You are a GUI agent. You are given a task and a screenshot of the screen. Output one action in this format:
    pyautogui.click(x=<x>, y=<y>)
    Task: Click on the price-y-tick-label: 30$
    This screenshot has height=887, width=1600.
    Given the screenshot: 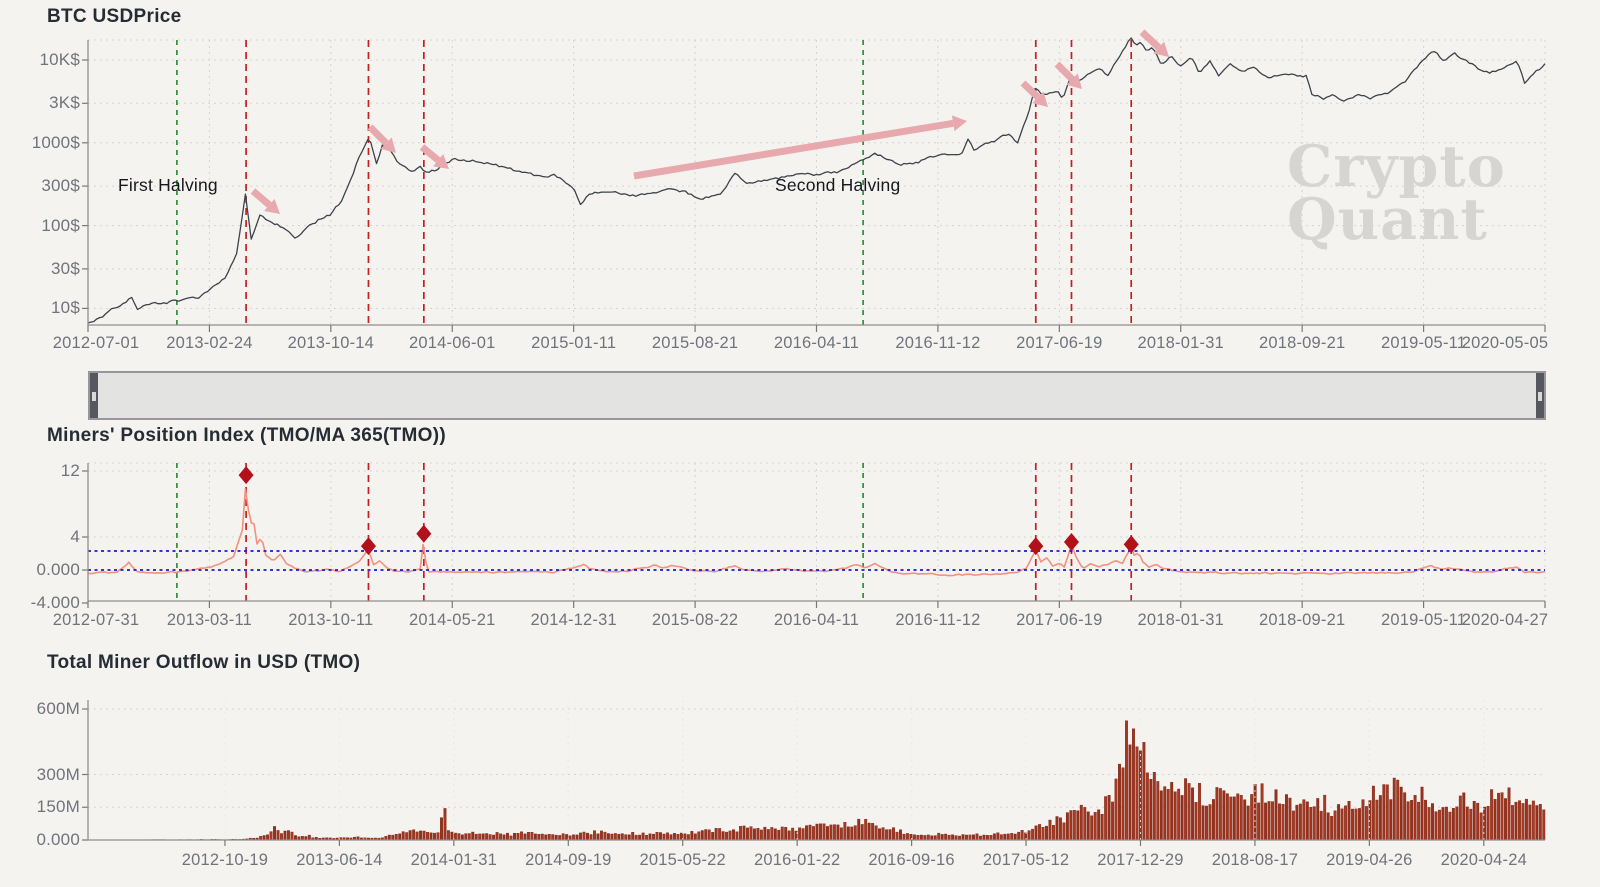 What is the action you would take?
    pyautogui.click(x=65, y=268)
    